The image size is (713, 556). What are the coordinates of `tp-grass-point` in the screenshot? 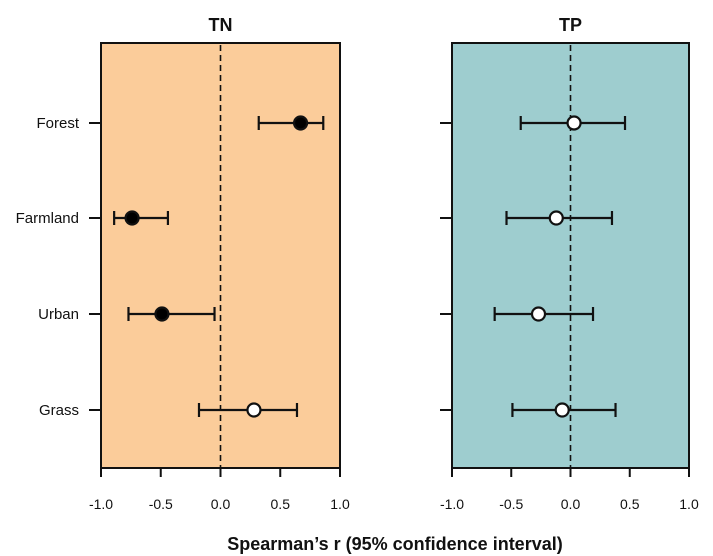 It's located at (562, 410).